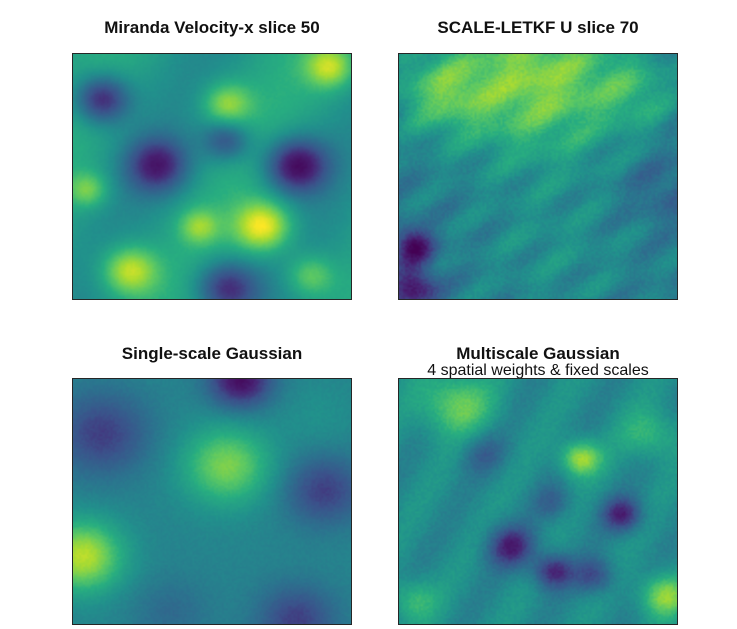  What do you see at coordinates (212, 27) in the screenshot?
I see `panel-title: Miranda Velocity-x slice 50` at bounding box center [212, 27].